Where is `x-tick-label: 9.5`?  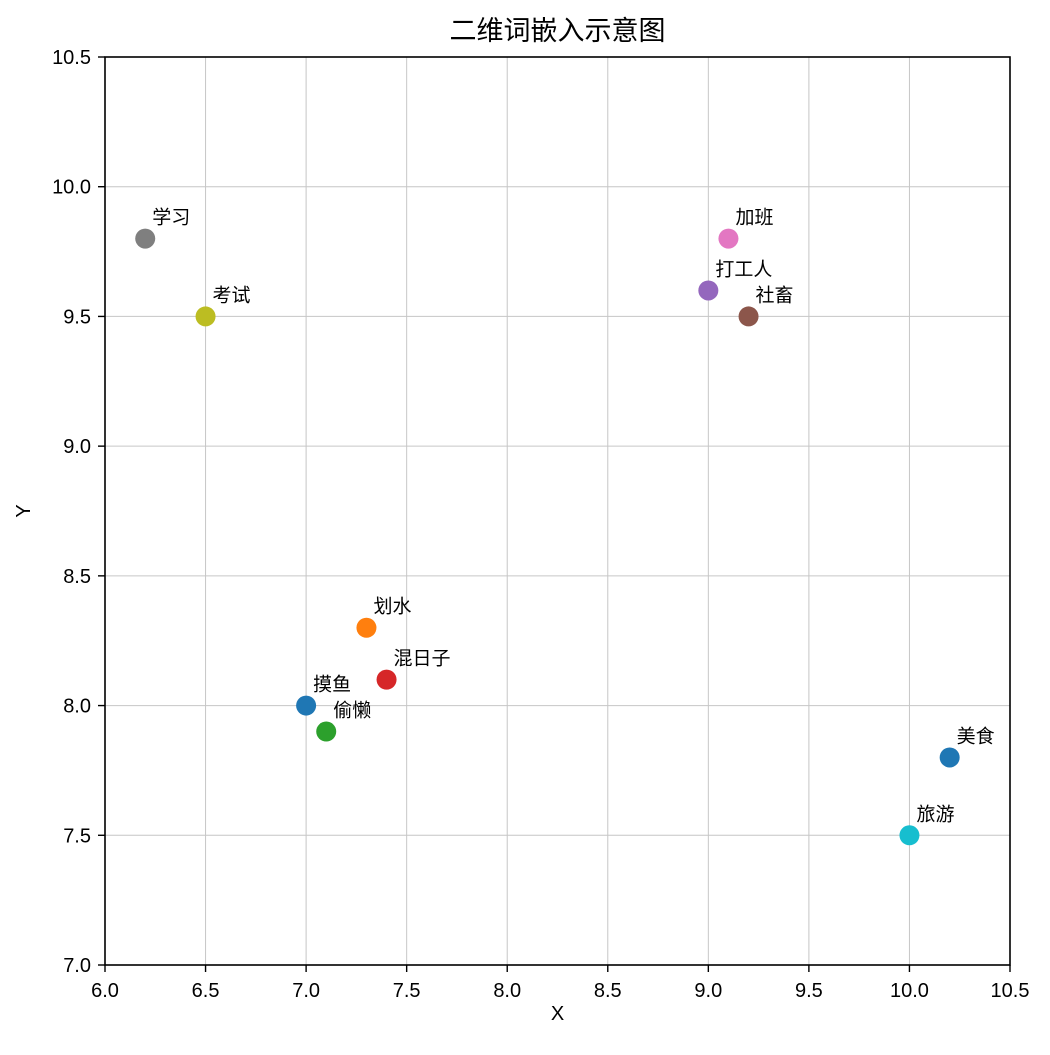 x-tick-label: 9.5 is located at coordinates (809, 991).